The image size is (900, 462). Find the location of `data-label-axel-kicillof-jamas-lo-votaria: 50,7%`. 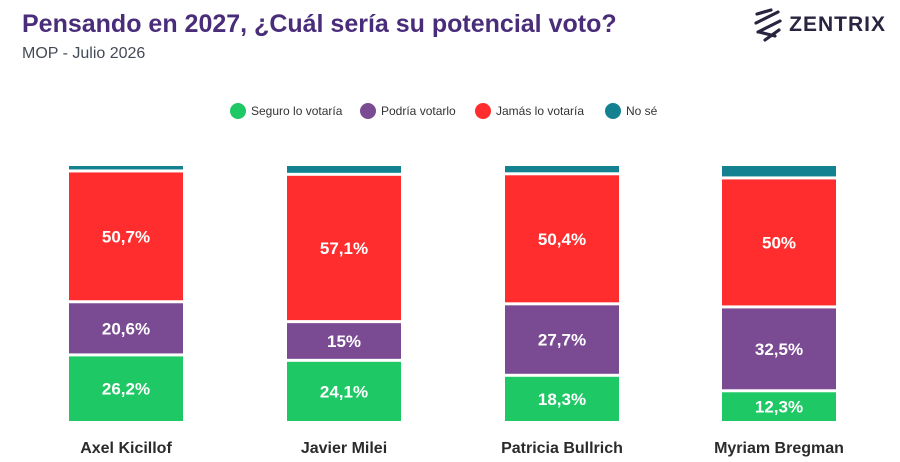

data-label-axel-kicillof-jamas-lo-votaria: 50,7% is located at coordinates (126, 236).